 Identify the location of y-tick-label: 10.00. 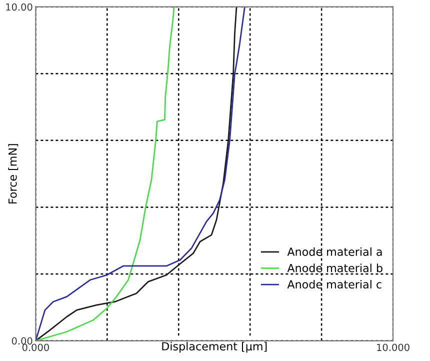
(19, 7).